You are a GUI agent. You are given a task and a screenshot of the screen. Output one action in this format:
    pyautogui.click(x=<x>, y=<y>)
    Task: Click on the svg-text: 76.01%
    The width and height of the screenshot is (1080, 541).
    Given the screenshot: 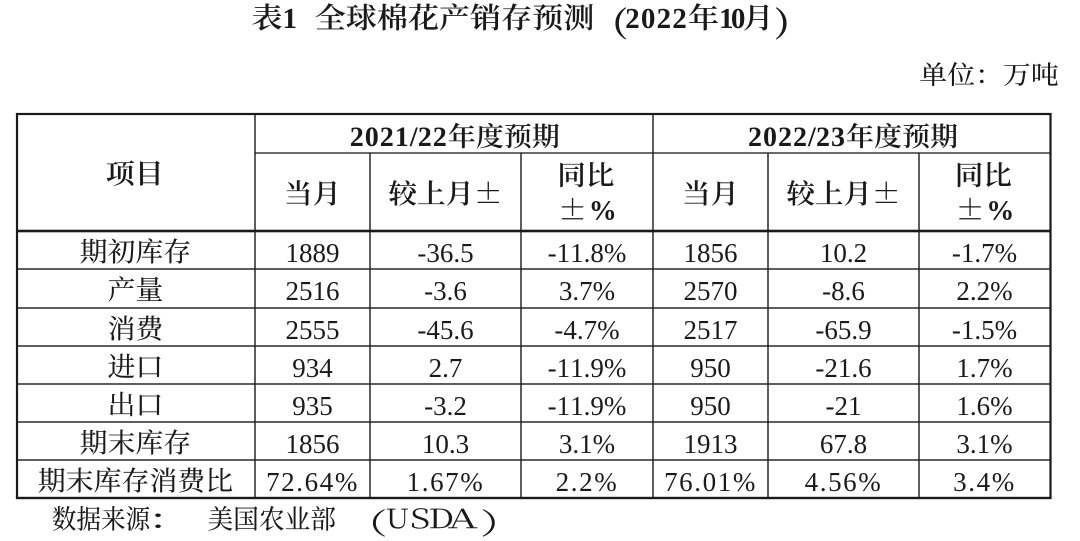 What is the action you would take?
    pyautogui.click(x=710, y=482)
    